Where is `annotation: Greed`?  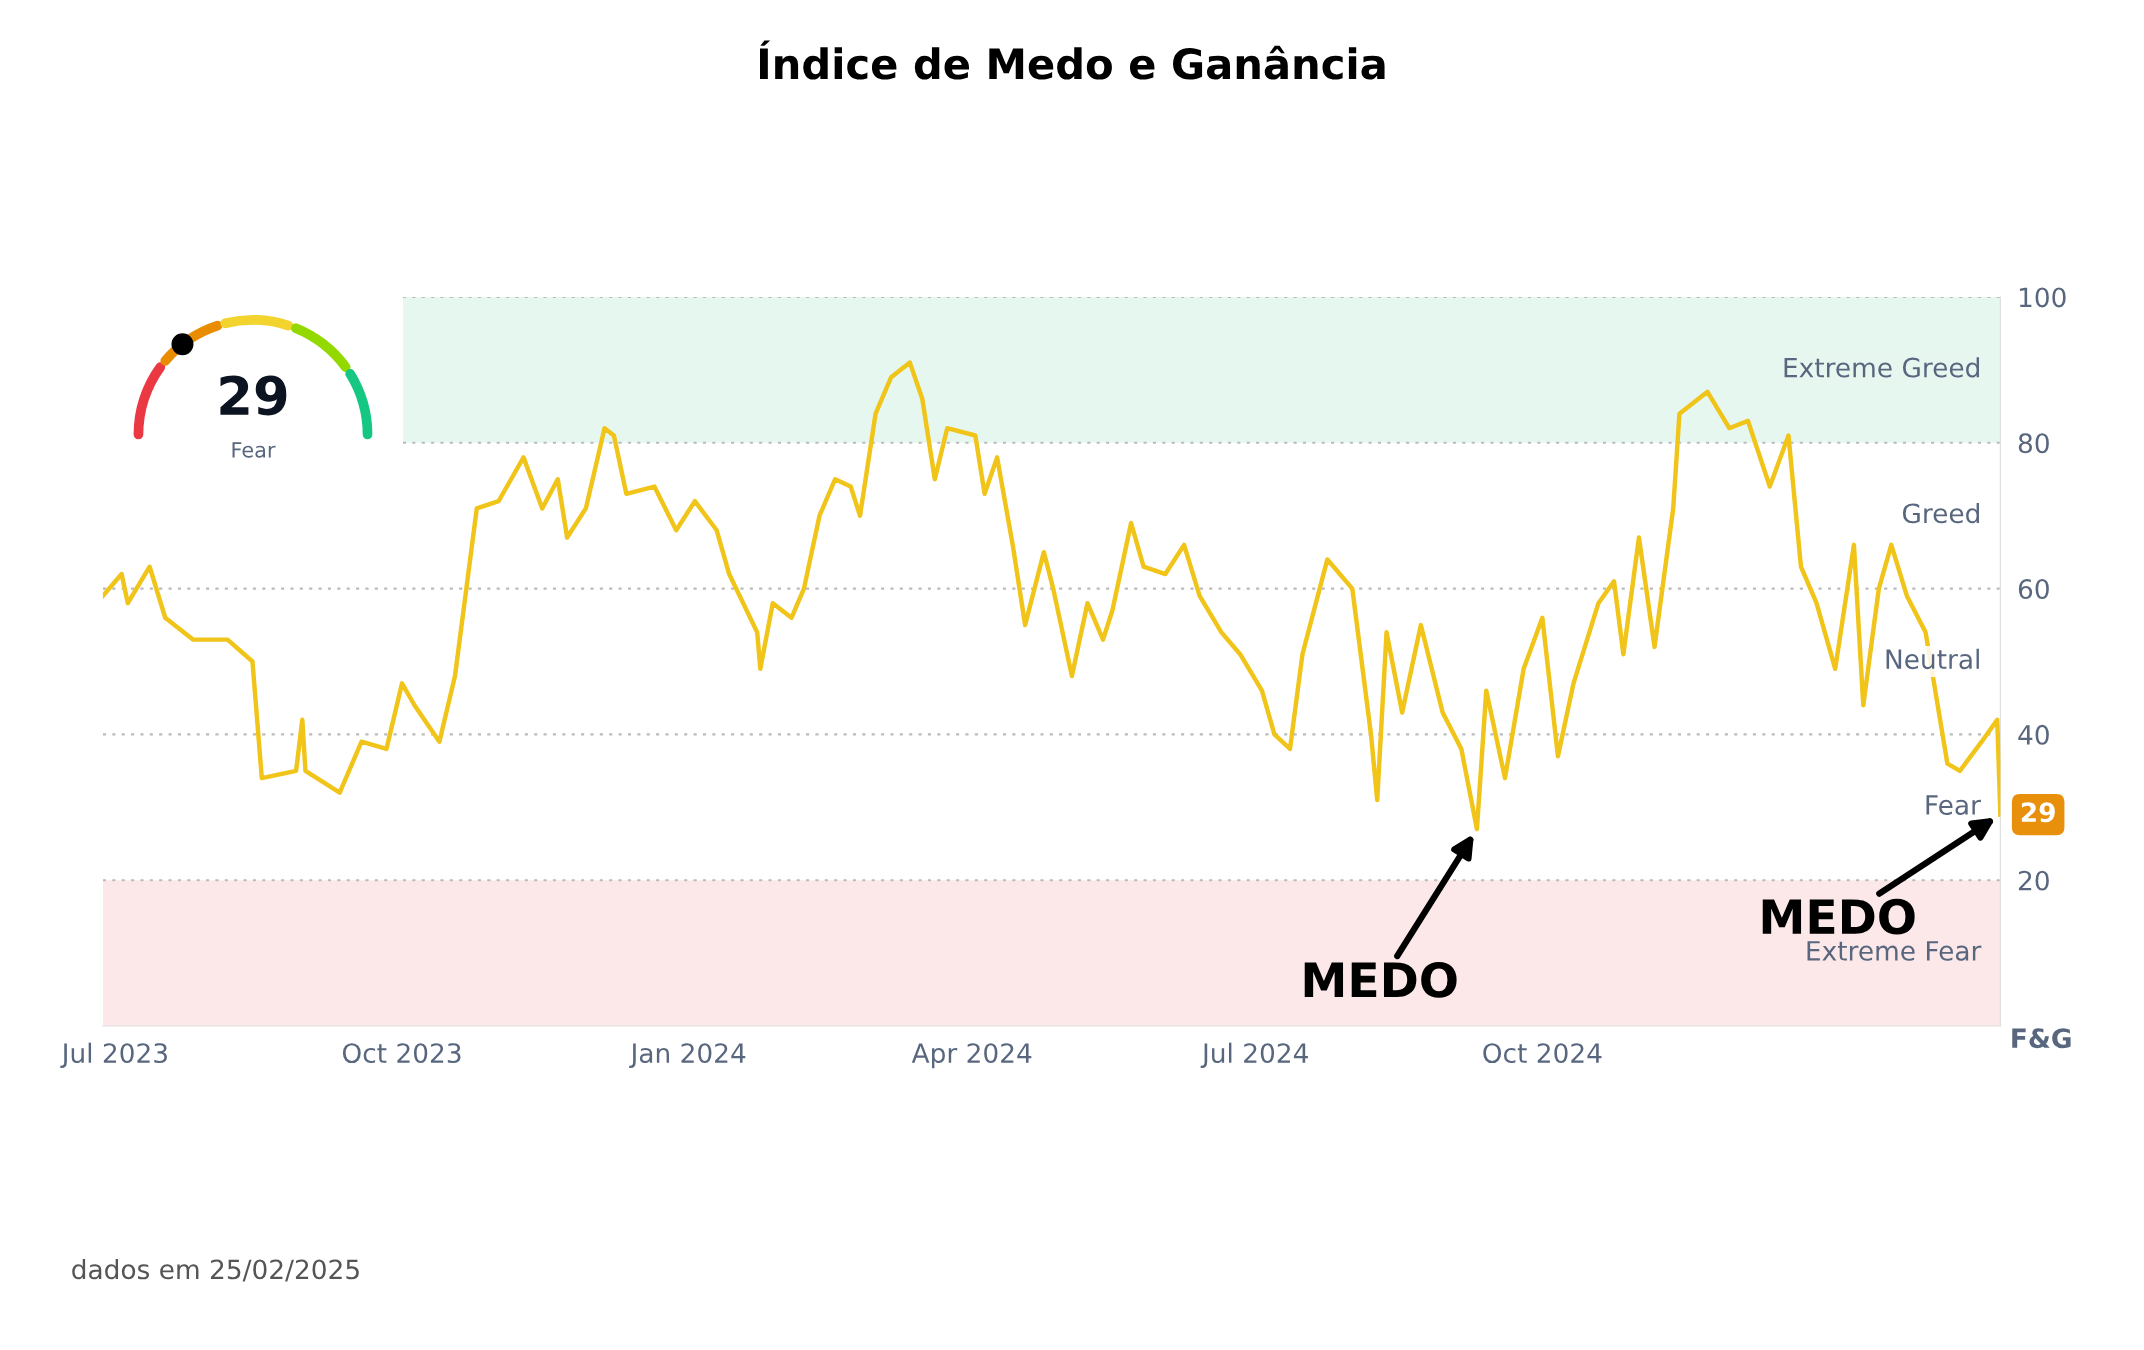
annotation: Greed is located at coordinates (1940, 513).